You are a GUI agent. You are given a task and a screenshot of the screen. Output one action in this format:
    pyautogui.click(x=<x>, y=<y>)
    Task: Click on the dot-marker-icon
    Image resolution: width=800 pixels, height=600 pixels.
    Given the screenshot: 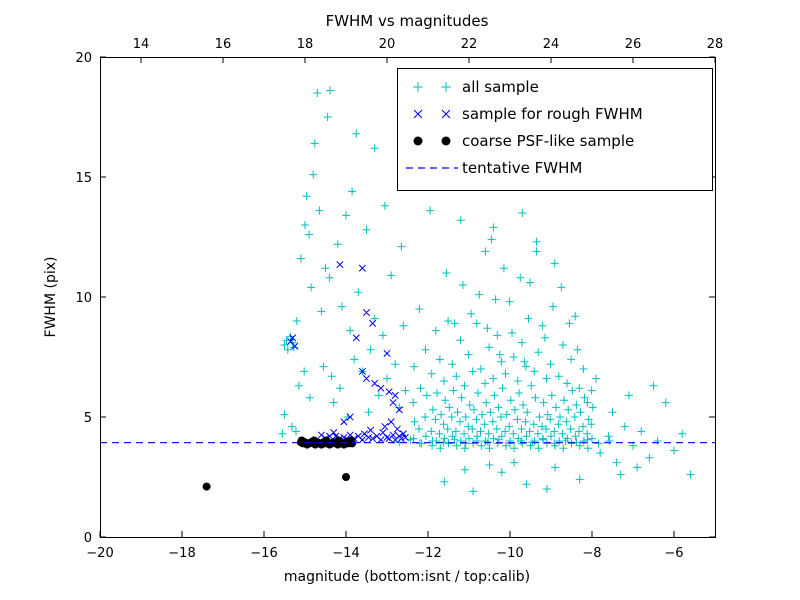 What is the action you would take?
    pyautogui.click(x=432, y=141)
    